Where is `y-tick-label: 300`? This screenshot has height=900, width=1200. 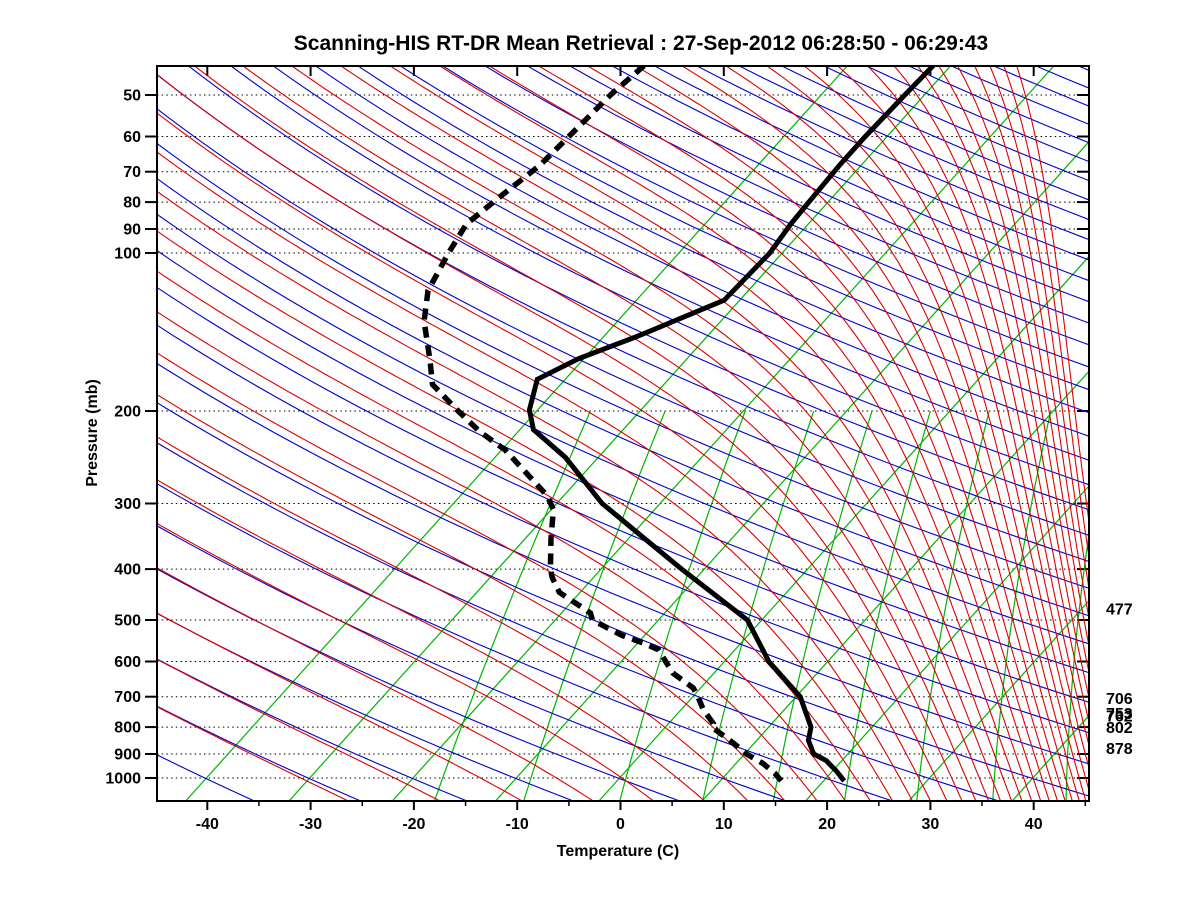
y-tick-label: 300 is located at coordinates (127, 504).